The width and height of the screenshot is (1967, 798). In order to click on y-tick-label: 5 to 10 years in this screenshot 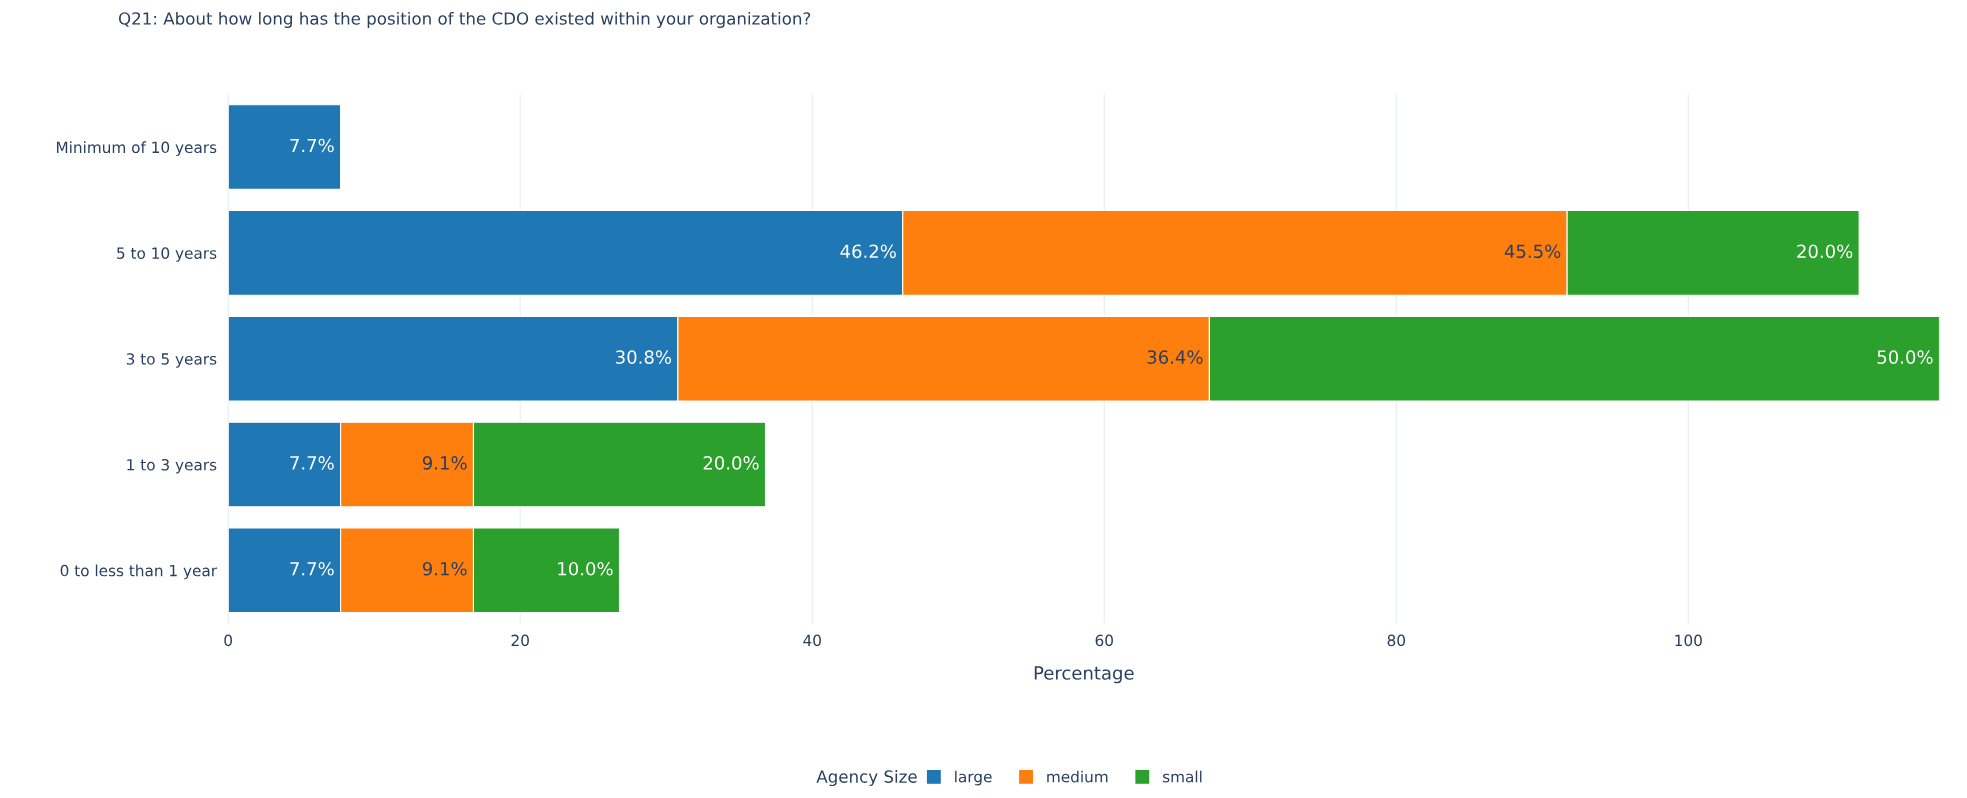, I will do `click(167, 254)`.